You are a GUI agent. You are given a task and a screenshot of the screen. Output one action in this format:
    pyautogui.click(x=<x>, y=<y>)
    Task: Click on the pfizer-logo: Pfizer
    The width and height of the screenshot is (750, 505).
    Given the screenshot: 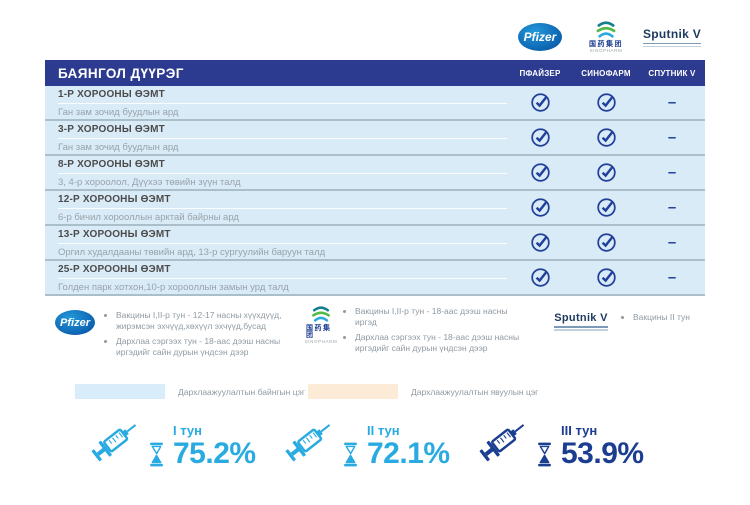 What is the action you would take?
    pyautogui.click(x=540, y=37)
    